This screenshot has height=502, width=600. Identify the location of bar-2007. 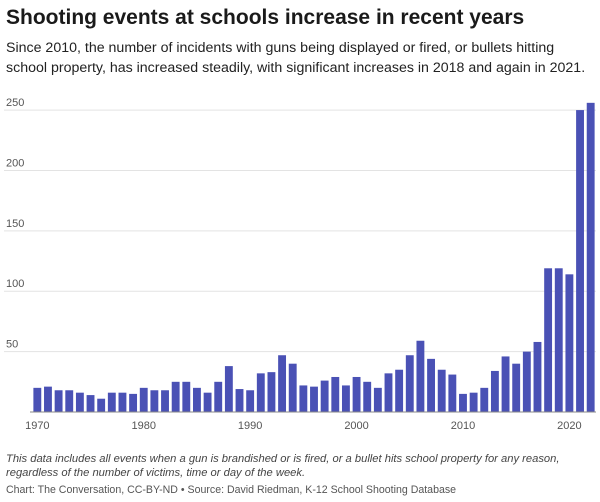
(431, 385).